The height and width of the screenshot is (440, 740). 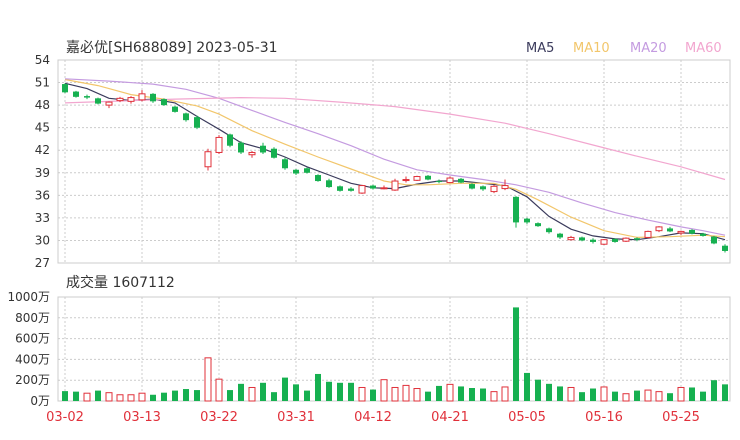 What do you see at coordinates (42, 161) in the screenshot?
I see `price-y-axis: 54 51 48 45 42 39 36 33 30 27` at bounding box center [42, 161].